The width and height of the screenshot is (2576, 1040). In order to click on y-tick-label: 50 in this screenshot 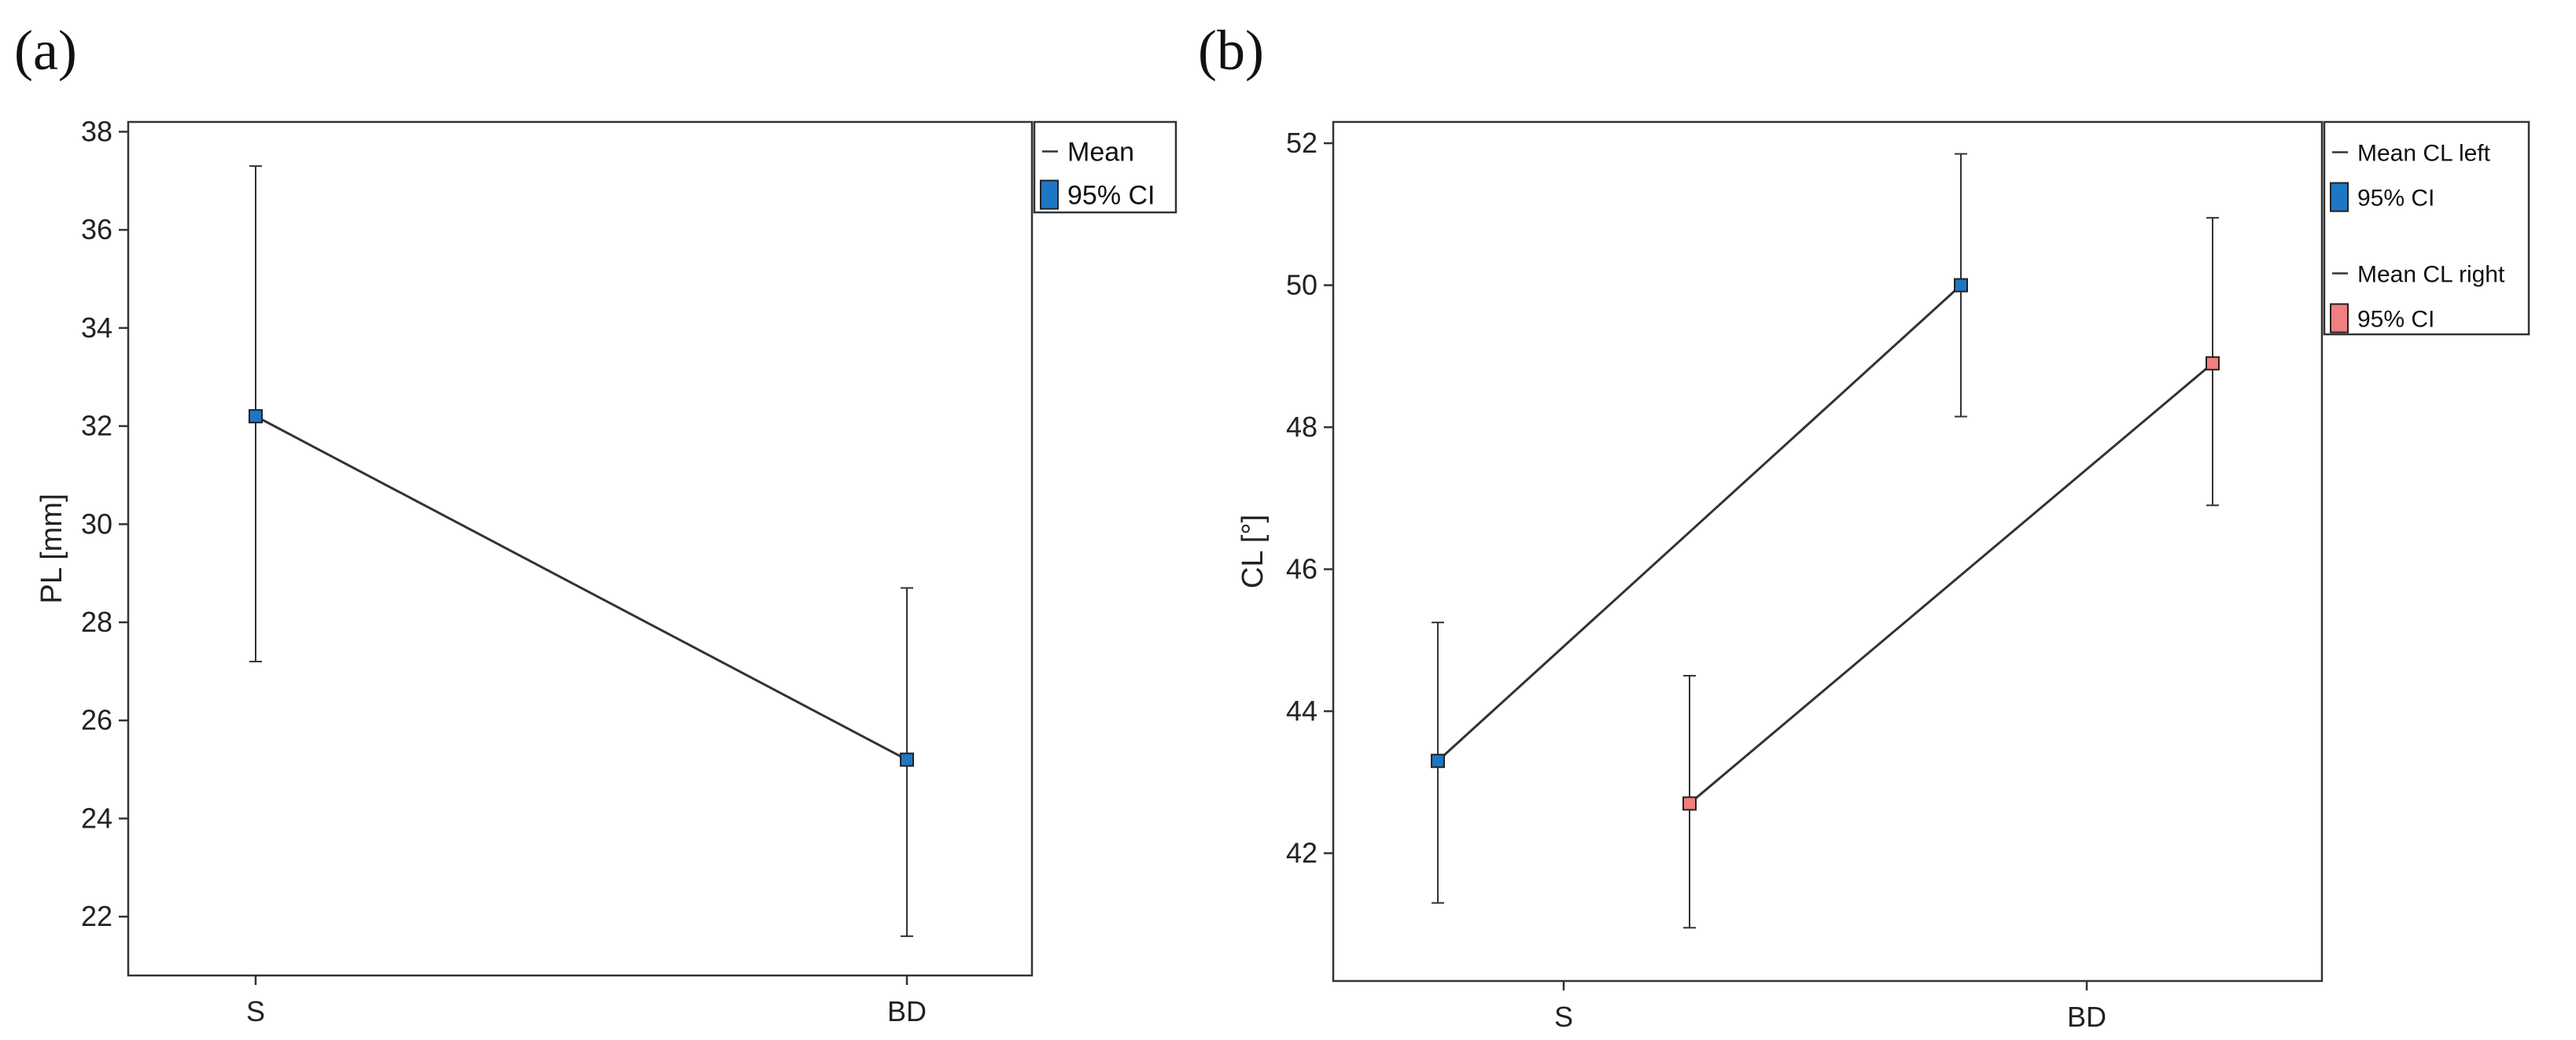, I will do `click(1301, 285)`.